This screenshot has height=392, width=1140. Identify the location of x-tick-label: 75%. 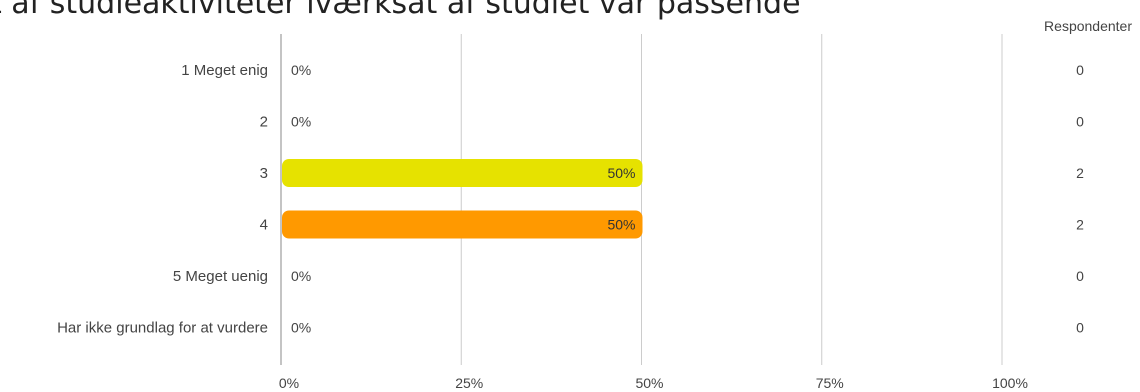
(830, 383).